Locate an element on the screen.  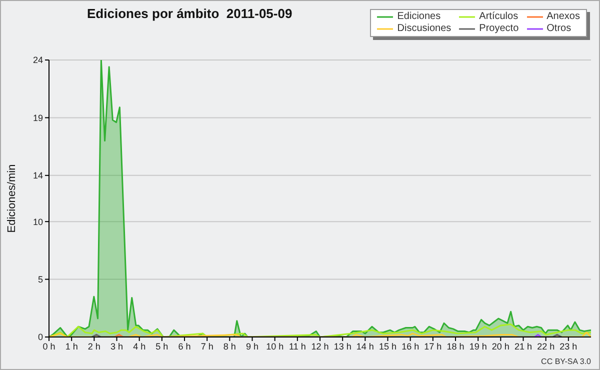
y-tick-label: 0 is located at coordinates (40, 337).